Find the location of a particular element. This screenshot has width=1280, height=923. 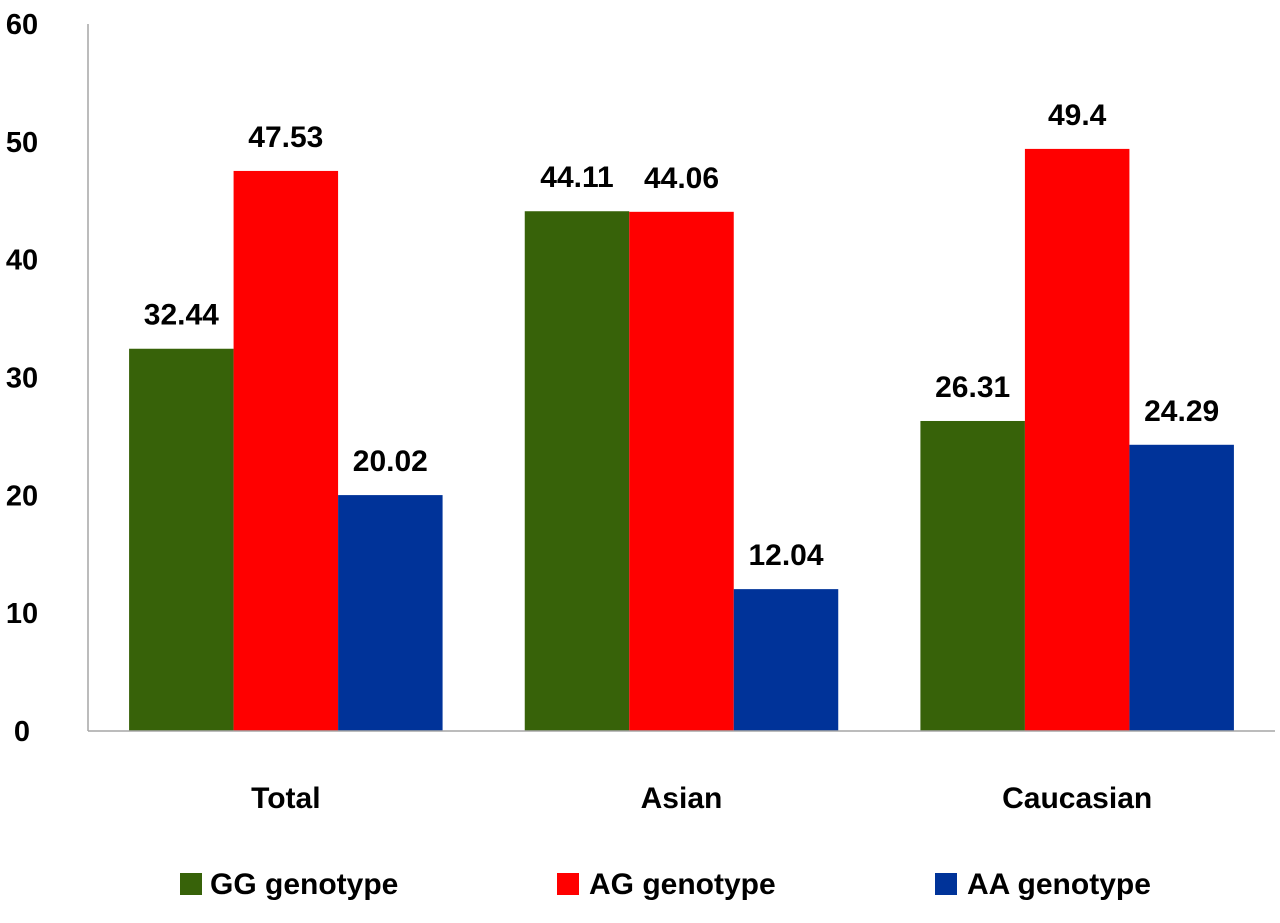

legend-label: AA genotype is located at coordinates (1059, 884).